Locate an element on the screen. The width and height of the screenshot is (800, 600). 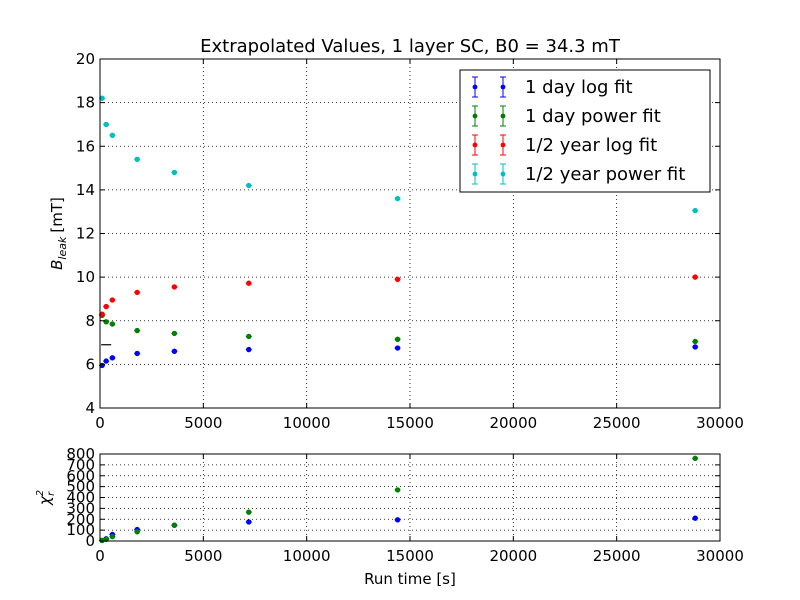
main-y-tick-label: 12 is located at coordinates (85, 234).